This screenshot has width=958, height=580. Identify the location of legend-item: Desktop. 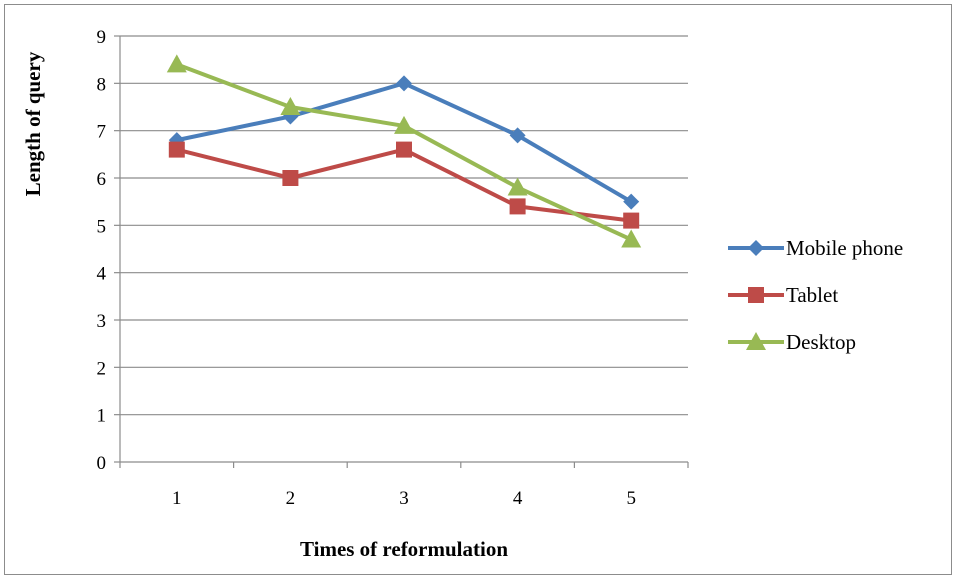
(792, 342).